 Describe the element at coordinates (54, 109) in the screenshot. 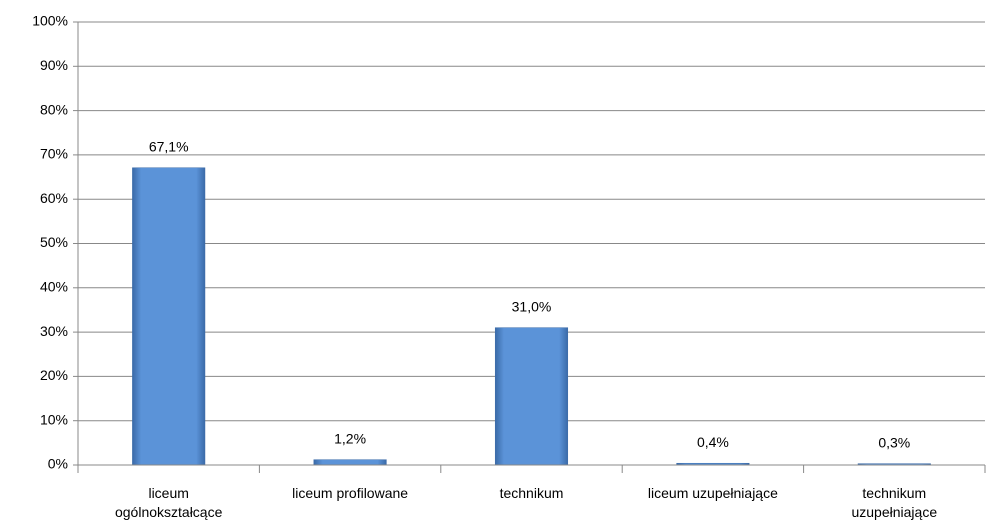

I see `y-tick-label: 80%` at that location.